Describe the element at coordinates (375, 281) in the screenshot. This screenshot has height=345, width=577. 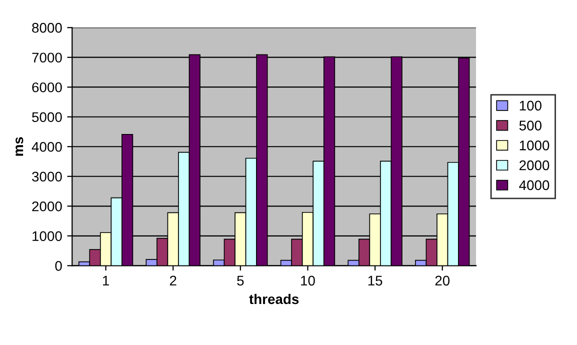
I see `x-tick-label: 15` at that location.